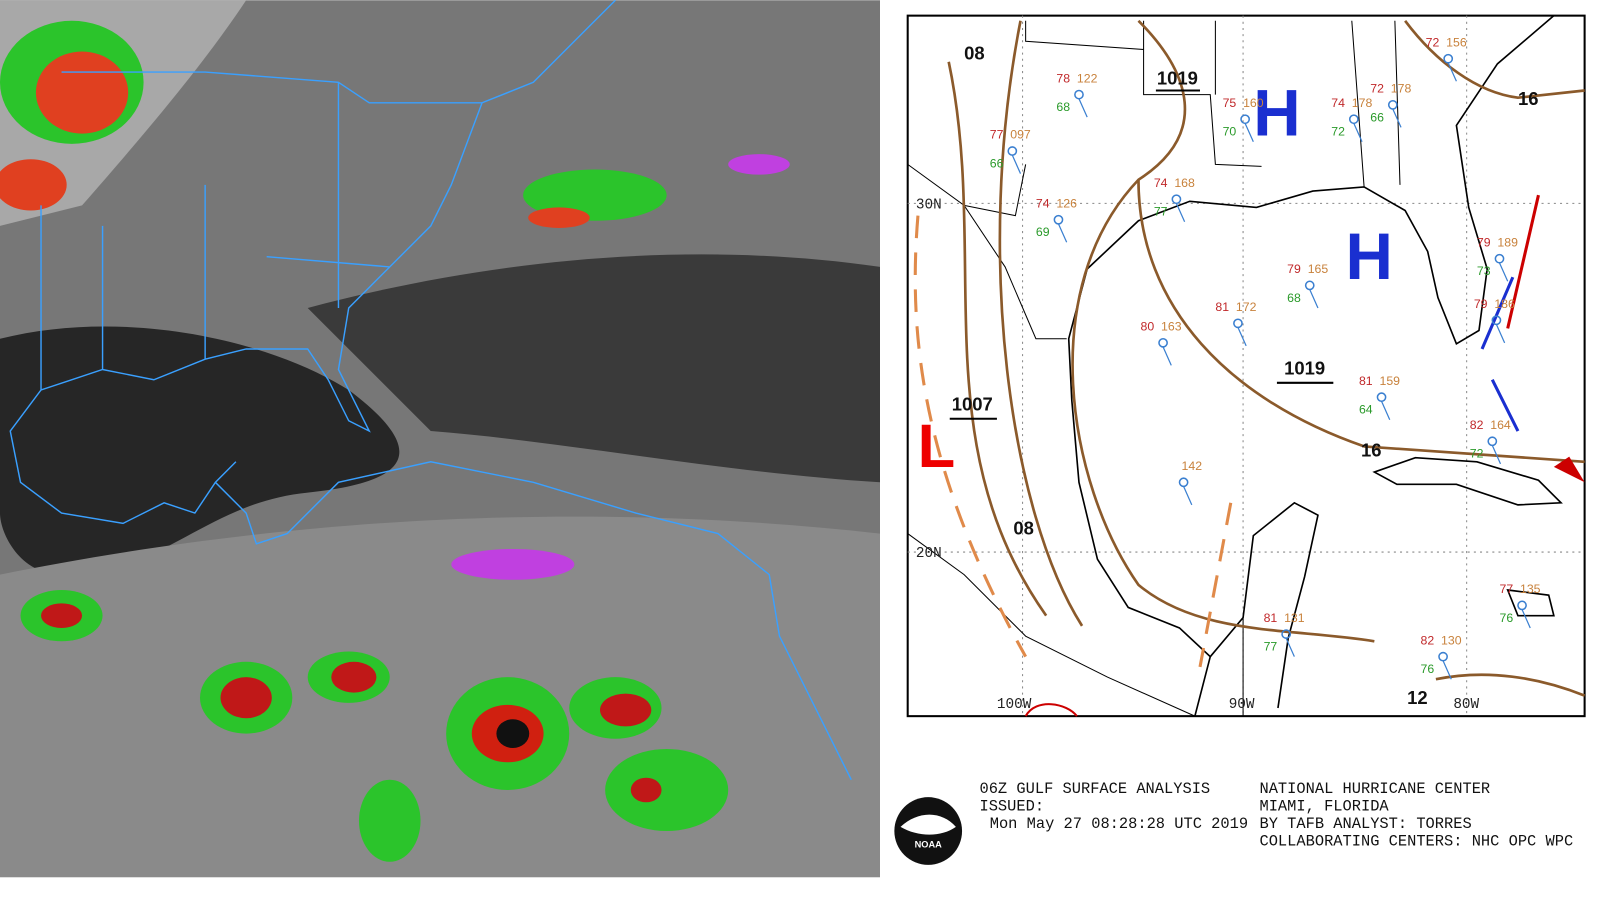 Image resolution: width=1600 pixels, height=900 pixels. What do you see at coordinates (1569, 469) in the screenshot?
I see `front-symbol` at bounding box center [1569, 469].